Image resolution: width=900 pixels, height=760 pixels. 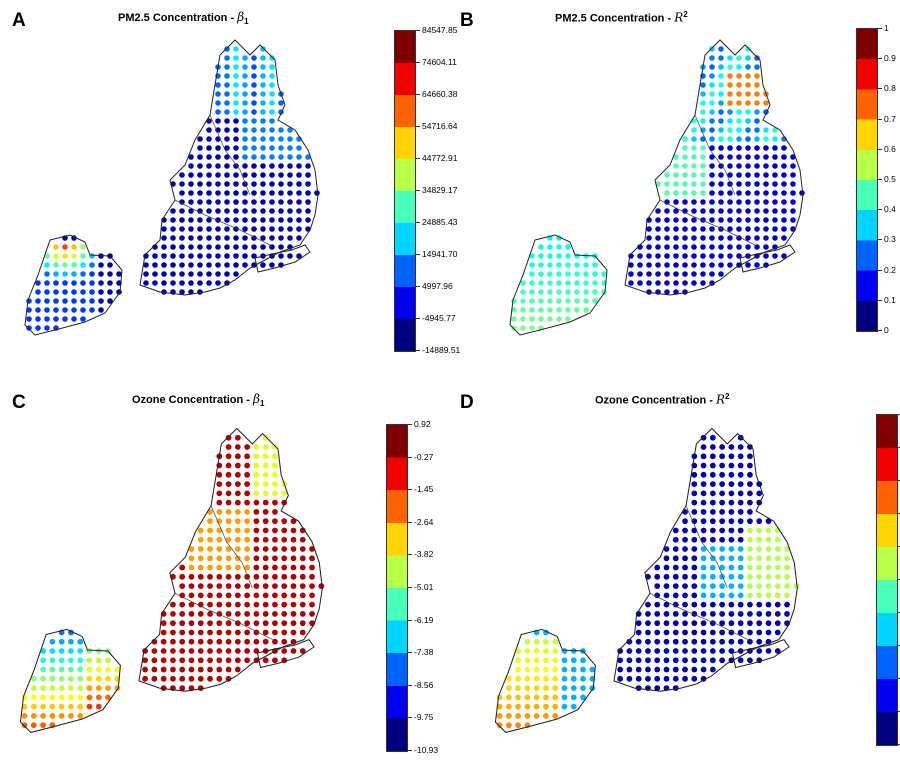 I want to click on colorbar-tick-label: 0.3, so click(x=887, y=239).